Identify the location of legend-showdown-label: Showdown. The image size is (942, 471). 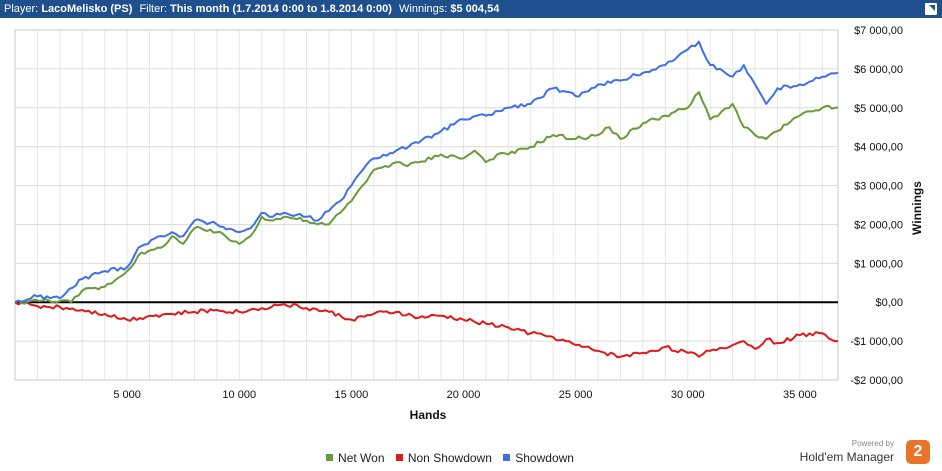
(544, 458).